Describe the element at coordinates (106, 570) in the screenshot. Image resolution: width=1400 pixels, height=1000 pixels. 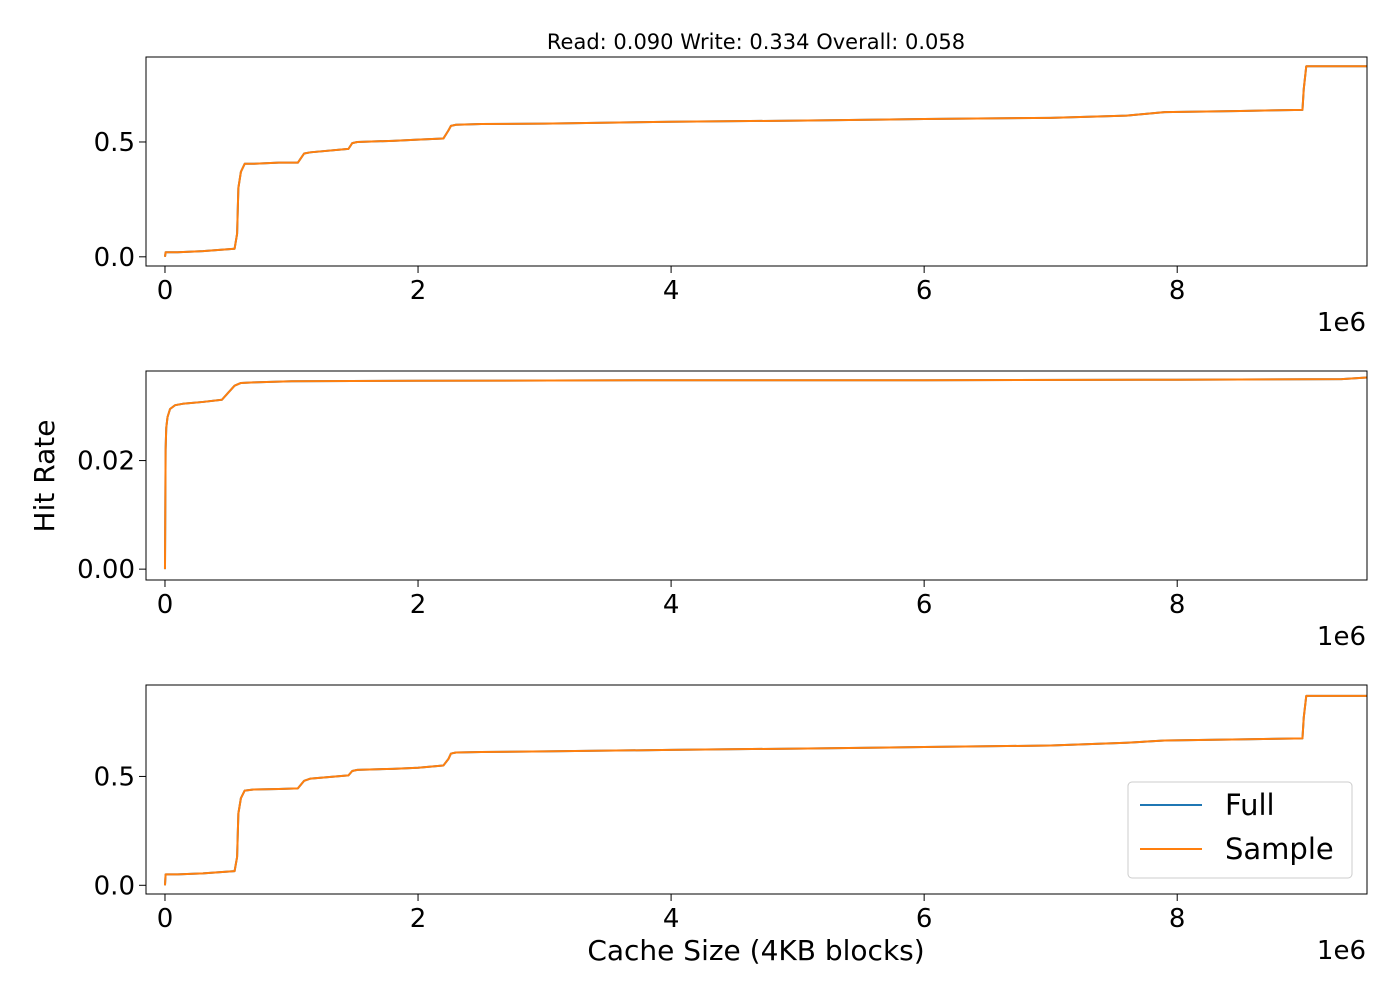
I see `y-tick-label: 0.00` at that location.